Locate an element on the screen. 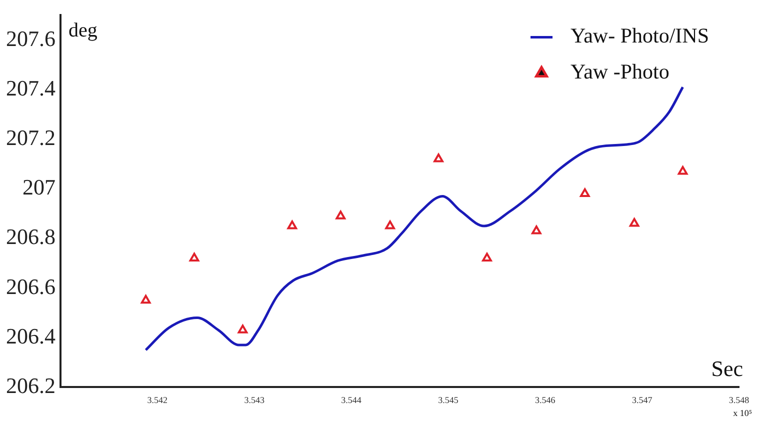 This screenshot has height=423, width=757. y-tick-label: 206.6 is located at coordinates (31, 286).